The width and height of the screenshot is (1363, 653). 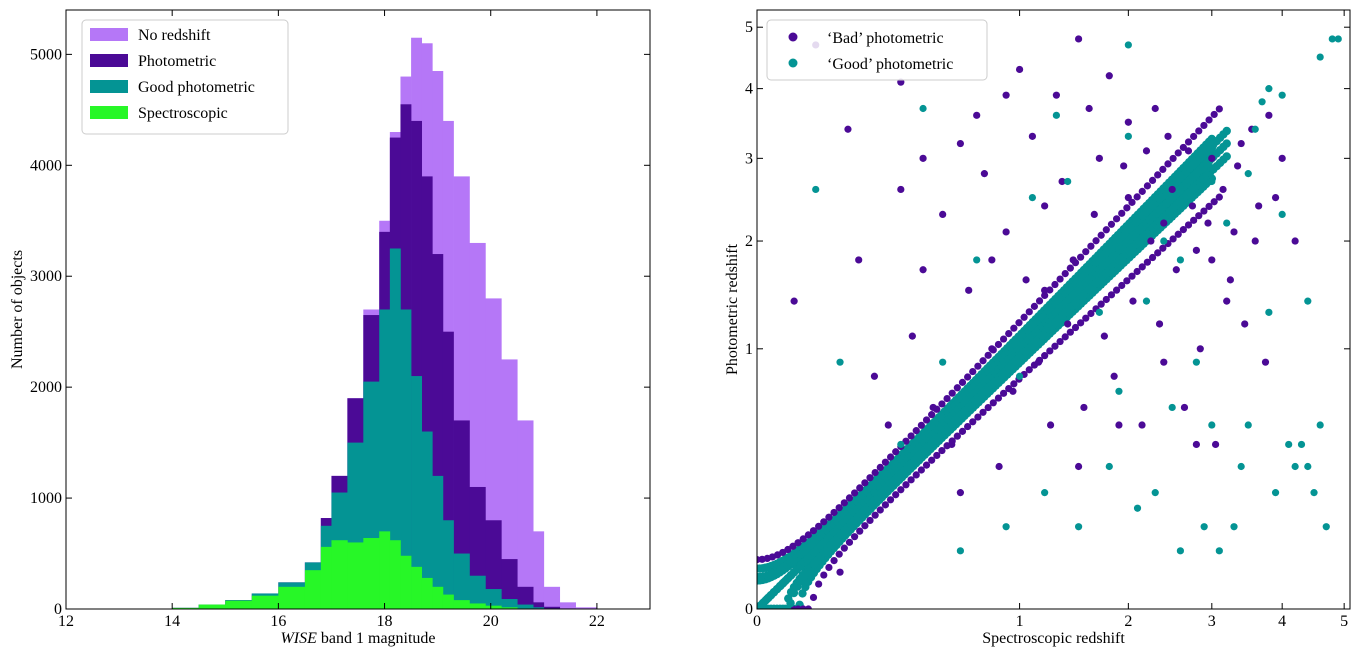 I want to click on y-tick-label: 4000, so click(x=46, y=165).